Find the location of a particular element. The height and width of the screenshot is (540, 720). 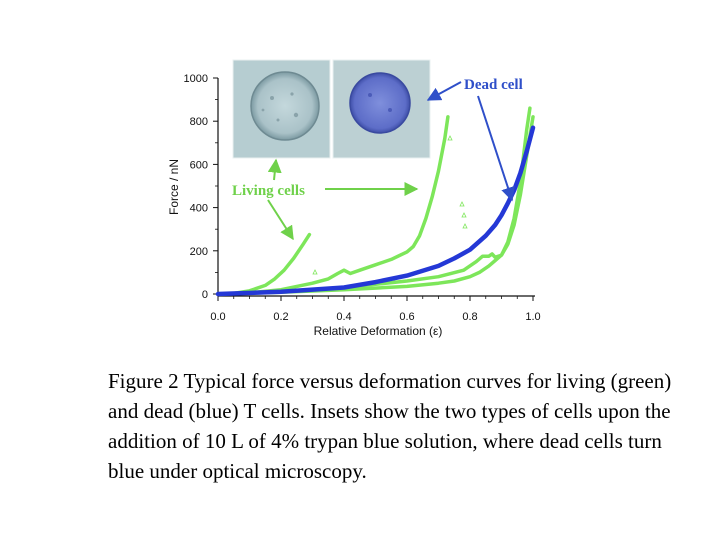

living-cells-label: Living cells is located at coordinates (268, 191).